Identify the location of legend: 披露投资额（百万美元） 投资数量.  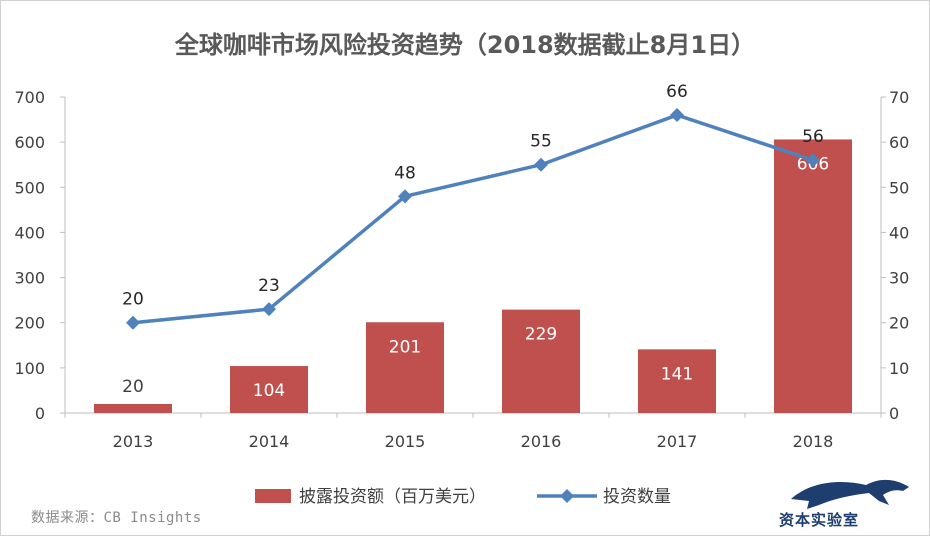
(463, 497).